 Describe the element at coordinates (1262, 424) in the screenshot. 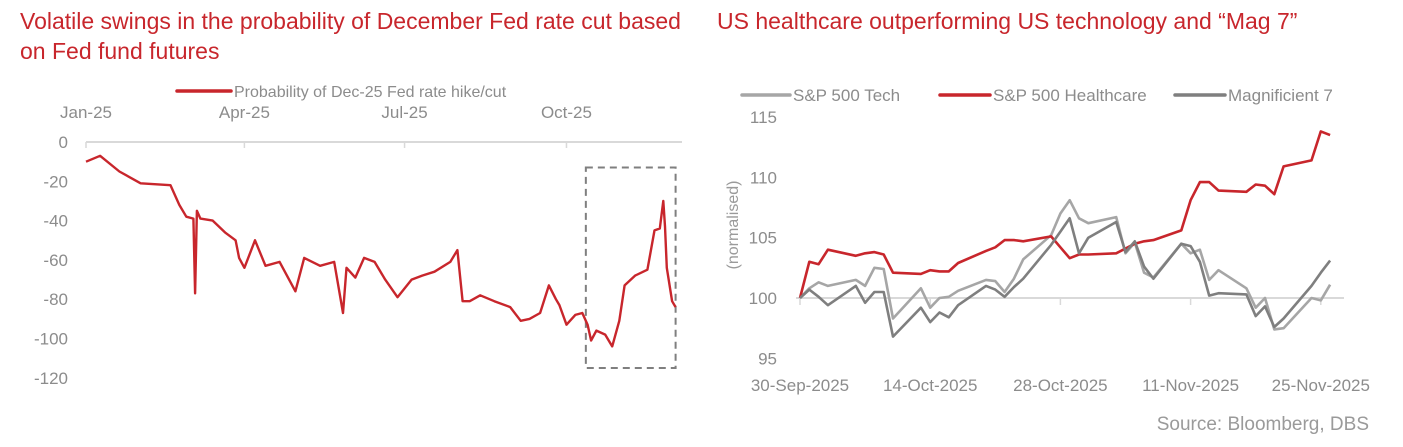

I see `source-note: Source: Bloomberg, DBS` at that location.